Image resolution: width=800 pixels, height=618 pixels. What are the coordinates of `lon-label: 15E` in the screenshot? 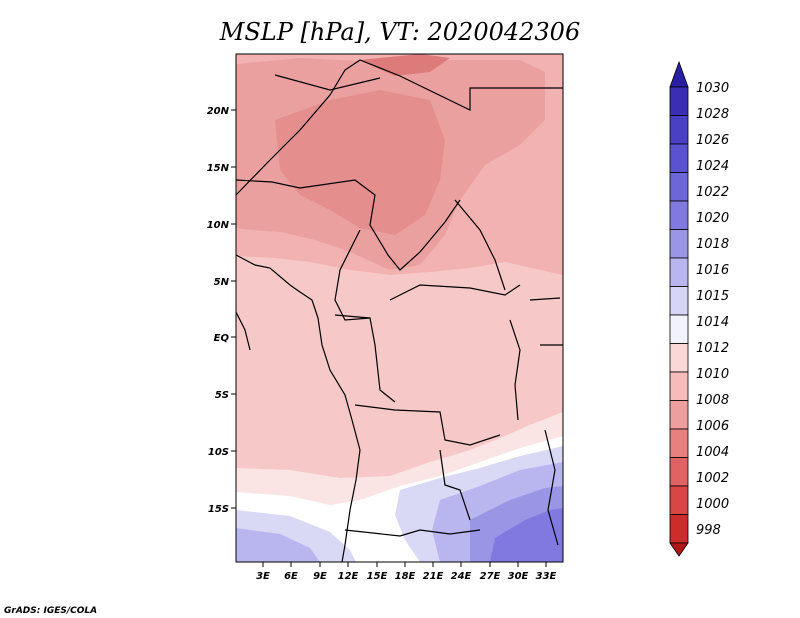 It's located at (377, 576).